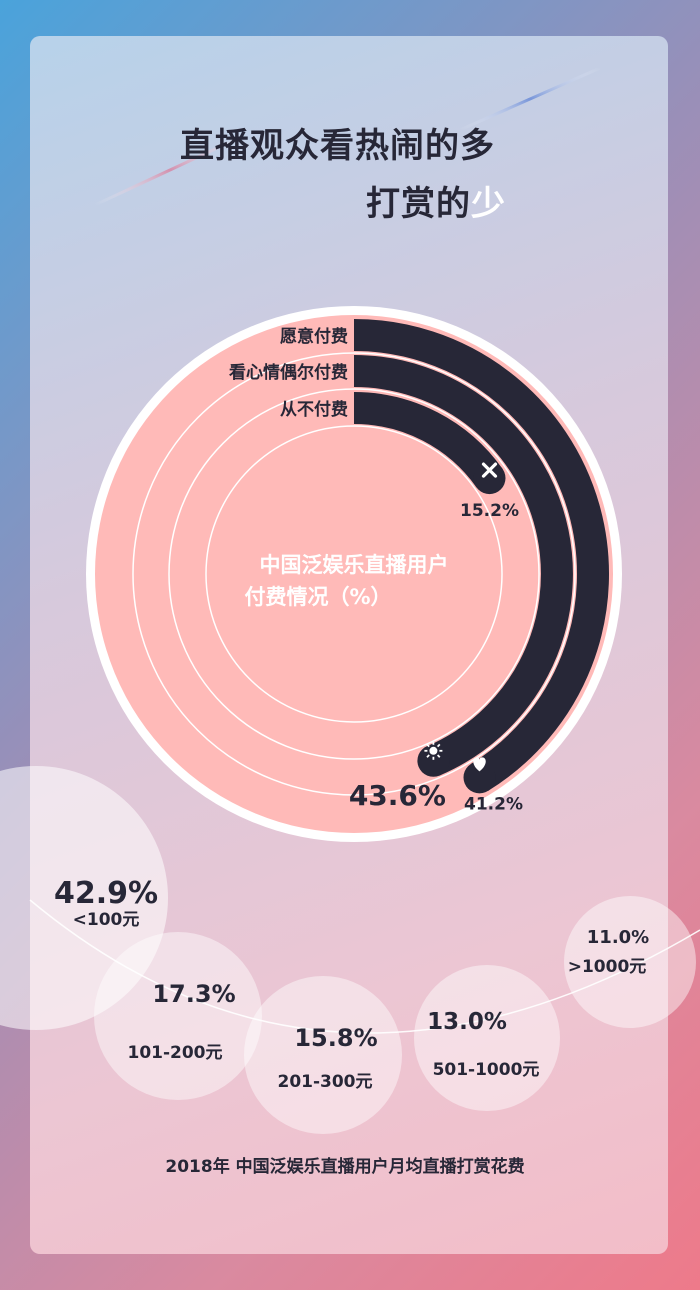 The height and width of the screenshot is (1290, 700). What do you see at coordinates (397, 795) in the screenshot?
I see `series-2-value-label: 43.6%` at bounding box center [397, 795].